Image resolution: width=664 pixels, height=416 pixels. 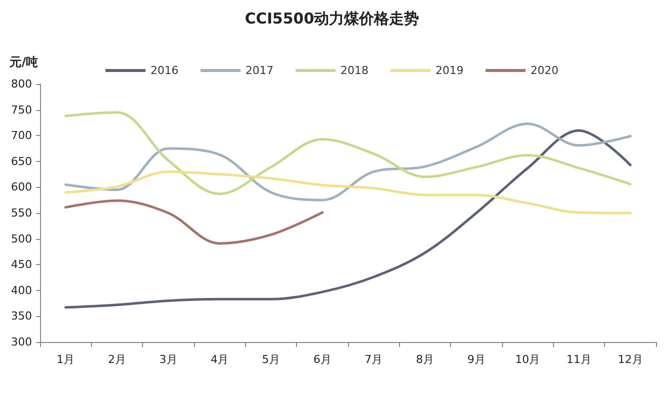 I want to click on y-tick-label: 550, so click(x=21, y=213).